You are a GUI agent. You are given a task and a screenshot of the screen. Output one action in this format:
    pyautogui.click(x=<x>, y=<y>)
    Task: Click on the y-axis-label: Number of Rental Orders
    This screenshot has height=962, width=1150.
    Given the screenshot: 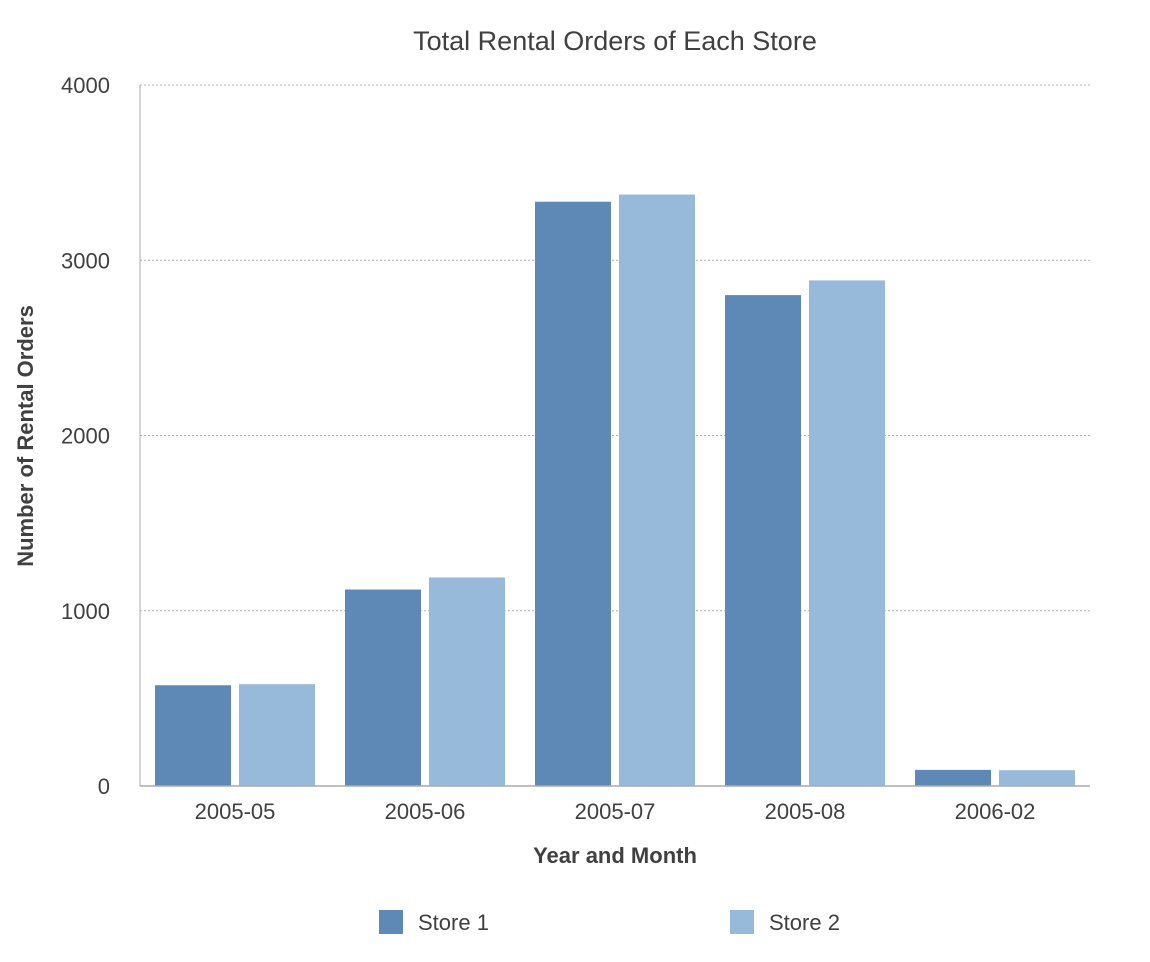 What is the action you would take?
    pyautogui.click(x=25, y=436)
    